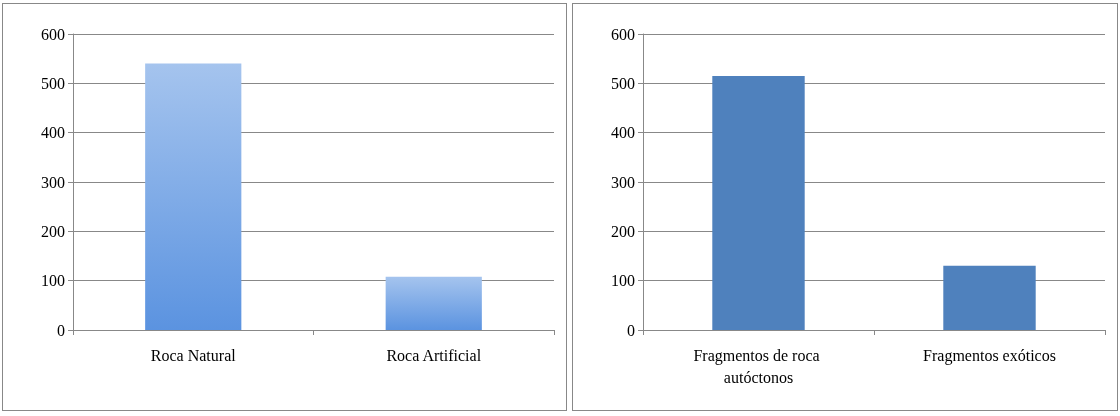 This screenshot has width=1120, height=416. I want to click on x-tick-label: Roca Natural, so click(193, 355).